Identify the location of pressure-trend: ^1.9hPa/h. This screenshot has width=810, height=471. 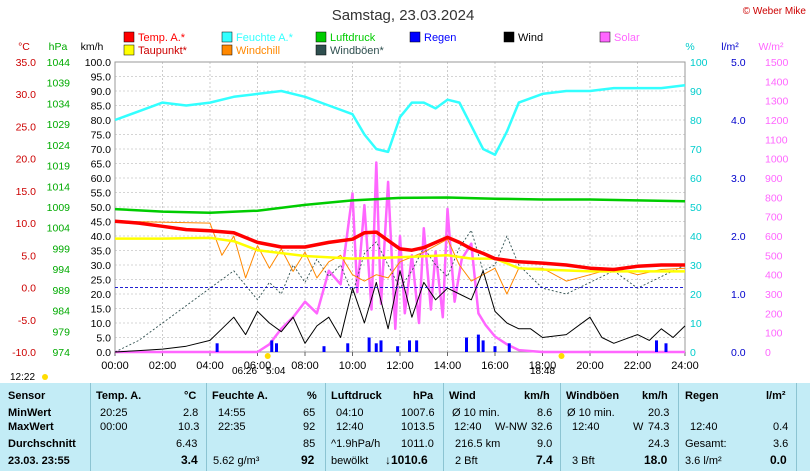
(356, 444).